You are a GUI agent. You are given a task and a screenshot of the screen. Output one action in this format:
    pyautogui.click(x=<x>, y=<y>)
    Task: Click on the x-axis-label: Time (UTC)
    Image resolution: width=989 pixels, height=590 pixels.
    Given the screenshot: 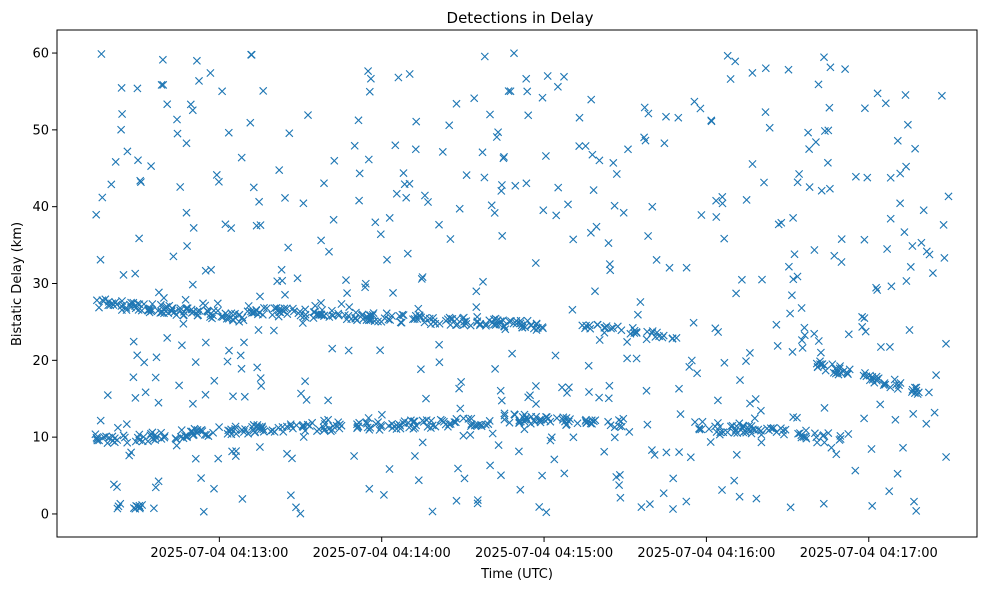 What is the action you would take?
    pyautogui.click(x=516, y=574)
    